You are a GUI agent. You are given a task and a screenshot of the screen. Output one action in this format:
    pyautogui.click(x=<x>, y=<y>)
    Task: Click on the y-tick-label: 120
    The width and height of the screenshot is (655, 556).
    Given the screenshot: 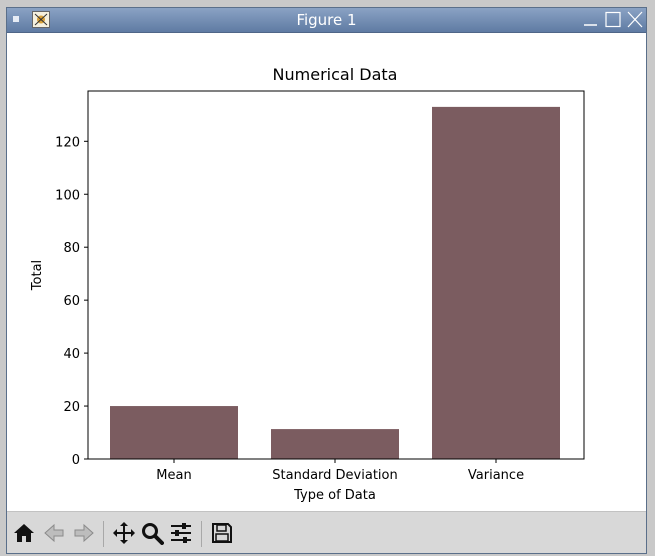 What is the action you would take?
    pyautogui.click(x=67, y=142)
    